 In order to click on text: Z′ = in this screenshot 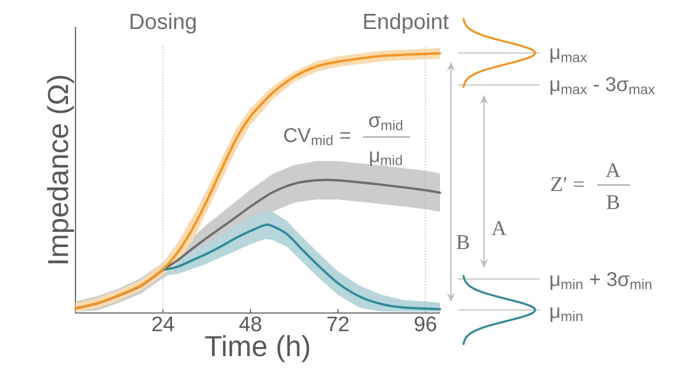, I will do `click(567, 184)`.